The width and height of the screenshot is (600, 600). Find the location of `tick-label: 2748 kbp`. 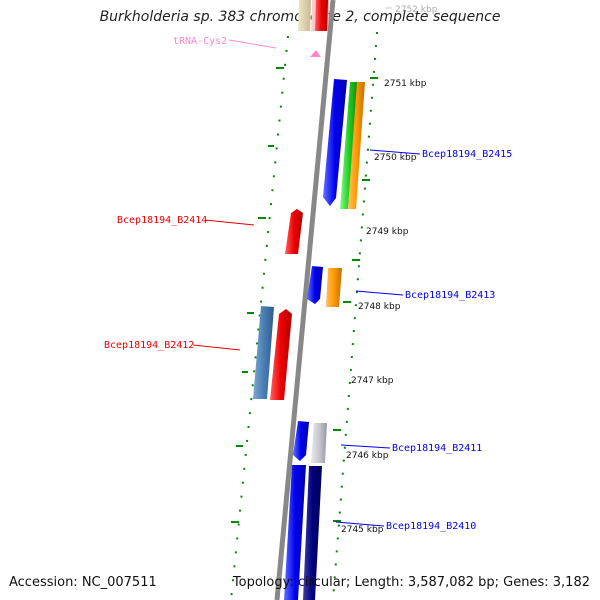

tick-label: 2748 kbp is located at coordinates (379, 307).